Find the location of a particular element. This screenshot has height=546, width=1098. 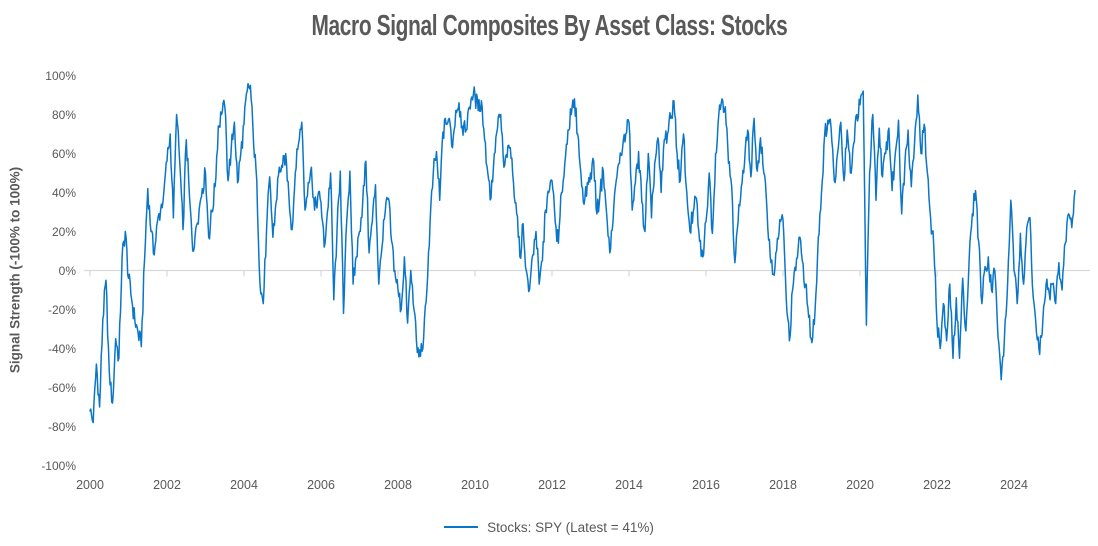

y-tick-label: -80% is located at coordinates (61, 426).